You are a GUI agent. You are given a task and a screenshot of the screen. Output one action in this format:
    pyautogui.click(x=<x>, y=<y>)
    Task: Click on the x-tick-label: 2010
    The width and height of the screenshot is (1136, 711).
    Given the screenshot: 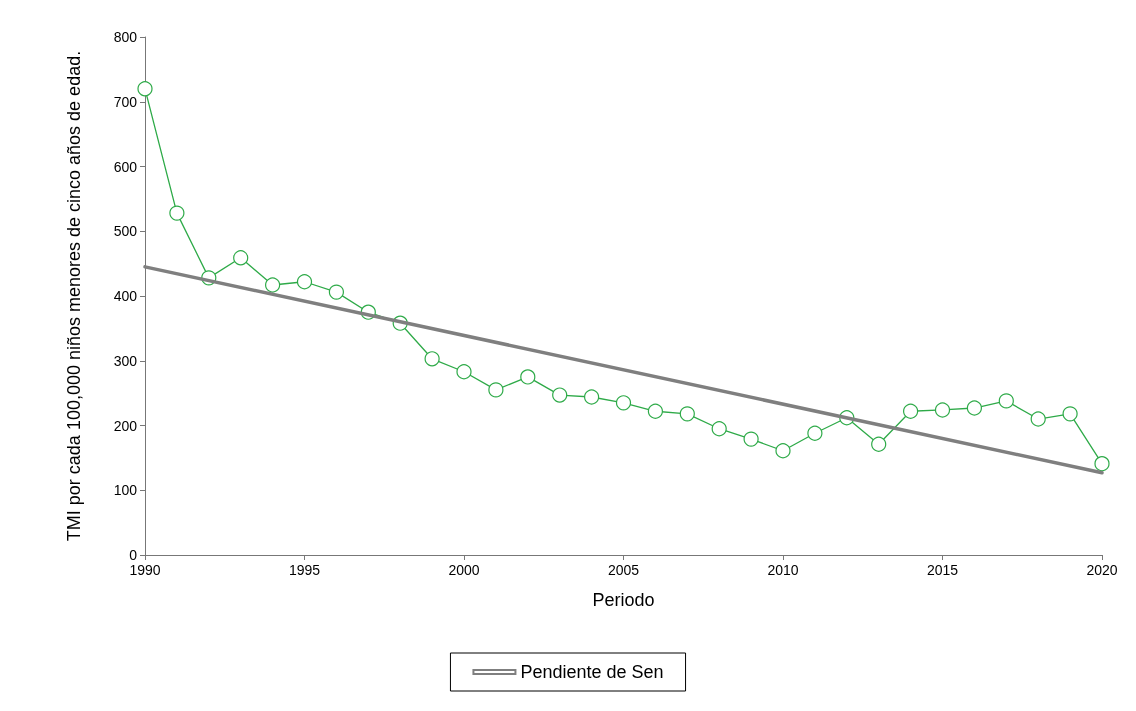 What is the action you would take?
    pyautogui.click(x=783, y=570)
    